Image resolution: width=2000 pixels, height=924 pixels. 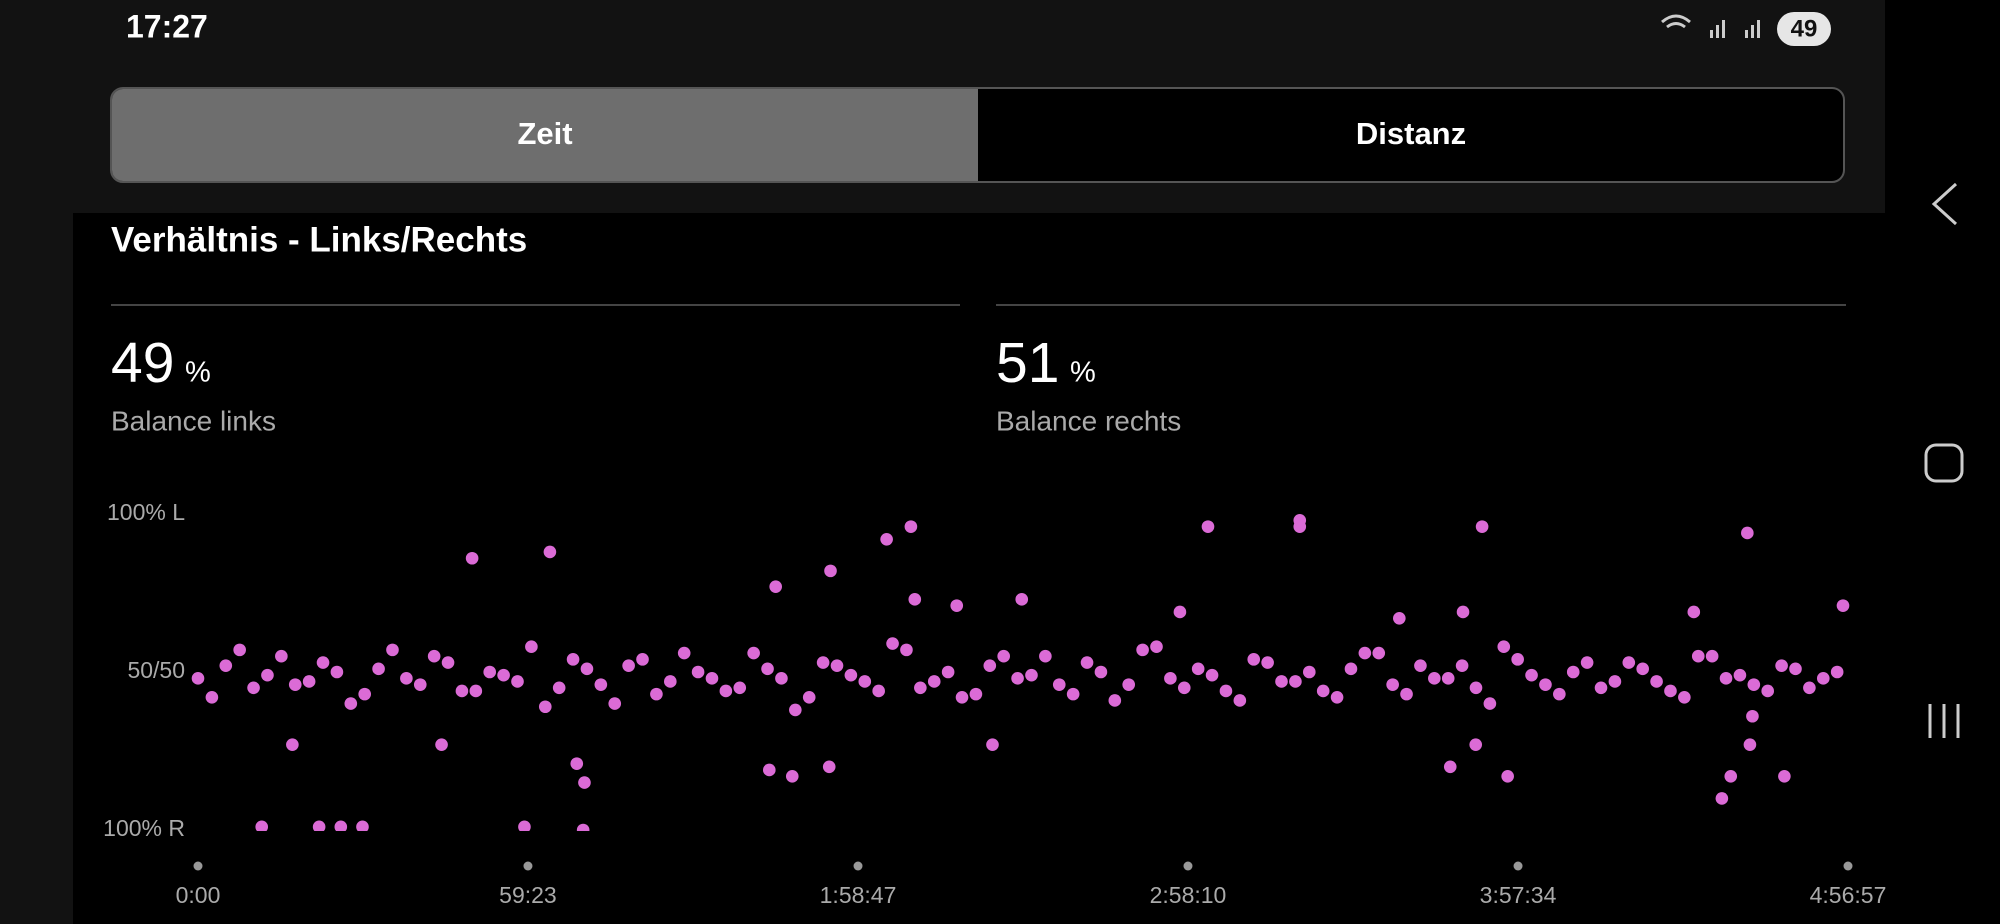 What do you see at coordinates (1804, 28) in the screenshot?
I see `battery-level: 49` at bounding box center [1804, 28].